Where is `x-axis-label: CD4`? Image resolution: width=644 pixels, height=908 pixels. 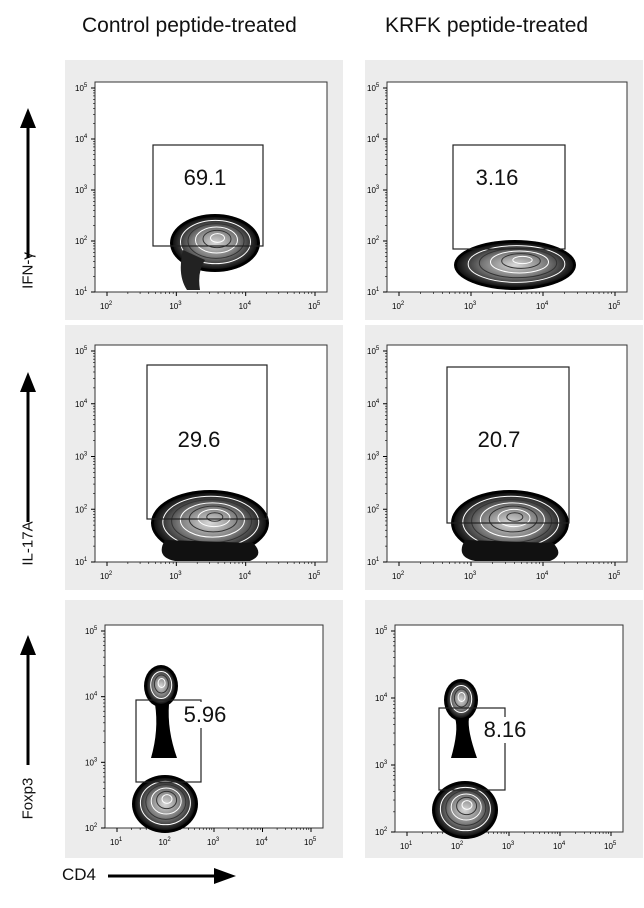 x-axis-label: CD4 is located at coordinates (79, 874).